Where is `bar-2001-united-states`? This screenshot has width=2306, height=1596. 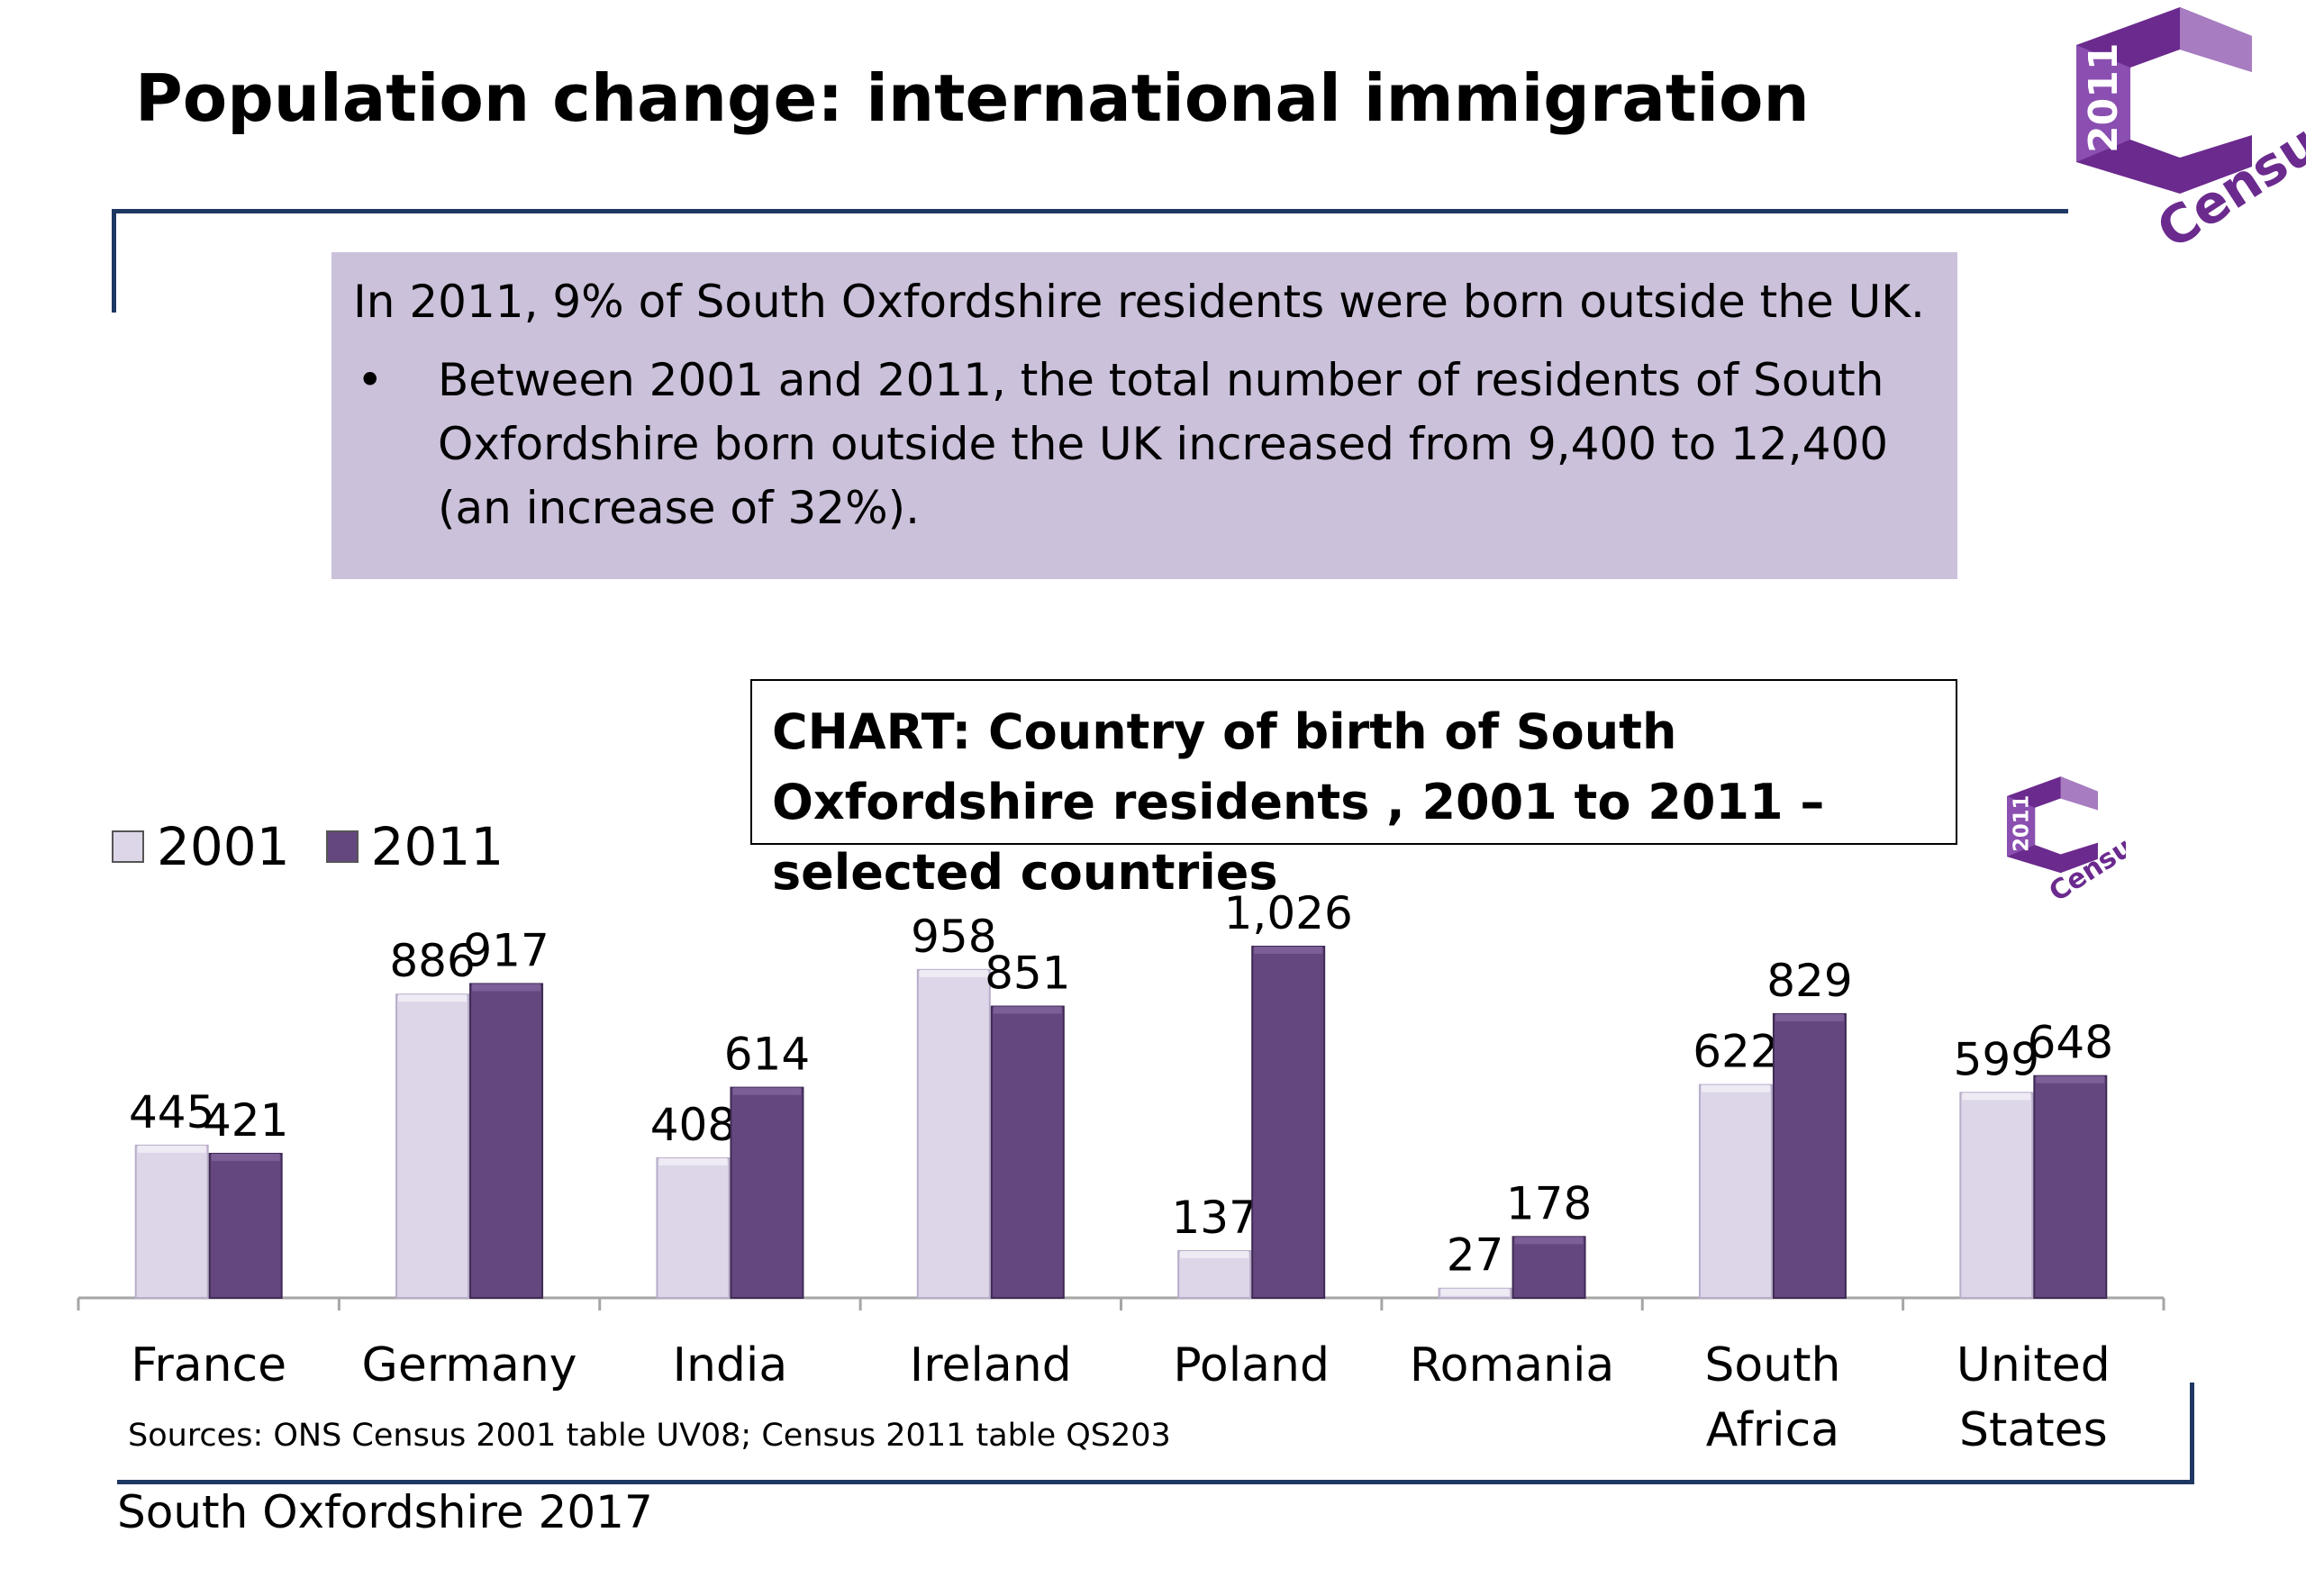 bar-2001-united-states is located at coordinates (1996, 1195).